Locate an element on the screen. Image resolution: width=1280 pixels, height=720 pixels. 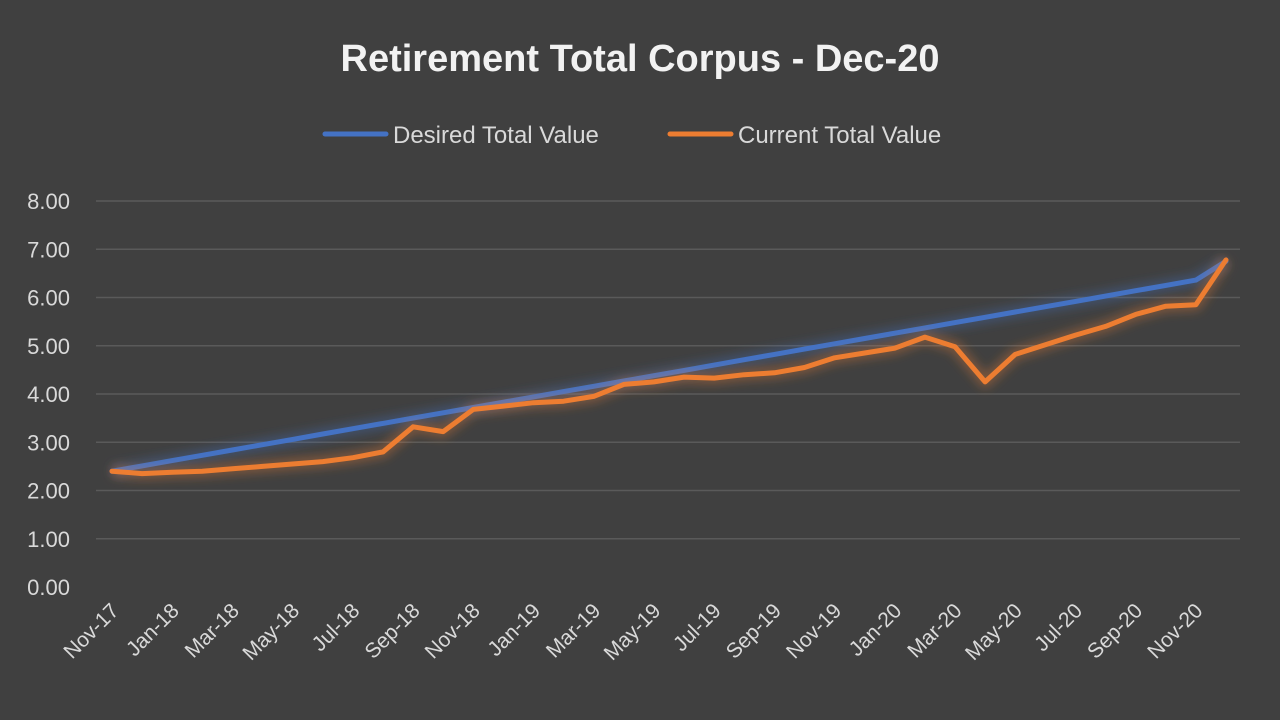
x-tick-label: Nov-18 is located at coordinates (453, 631).